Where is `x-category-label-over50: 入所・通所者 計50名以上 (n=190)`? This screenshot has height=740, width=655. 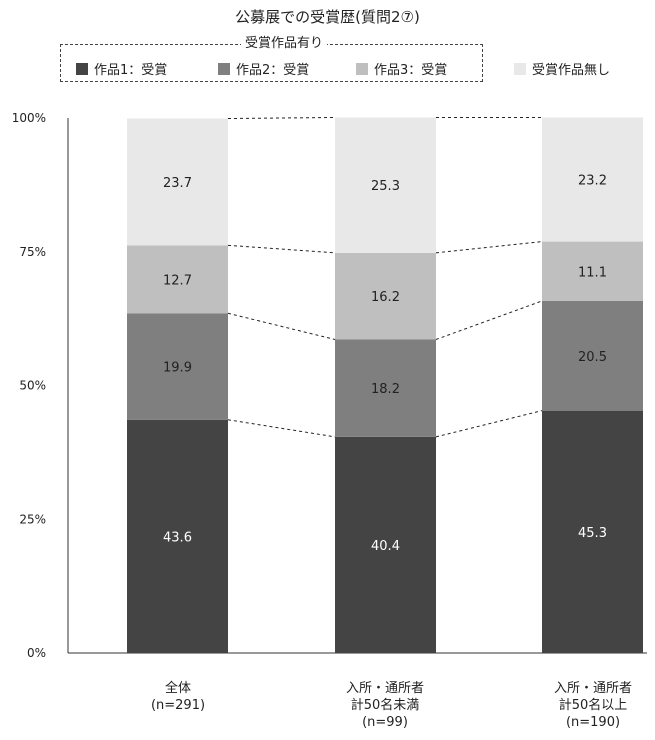 x-category-label-over50: 入所・通所者 計50名以上 (n=190) is located at coordinates (591, 705).